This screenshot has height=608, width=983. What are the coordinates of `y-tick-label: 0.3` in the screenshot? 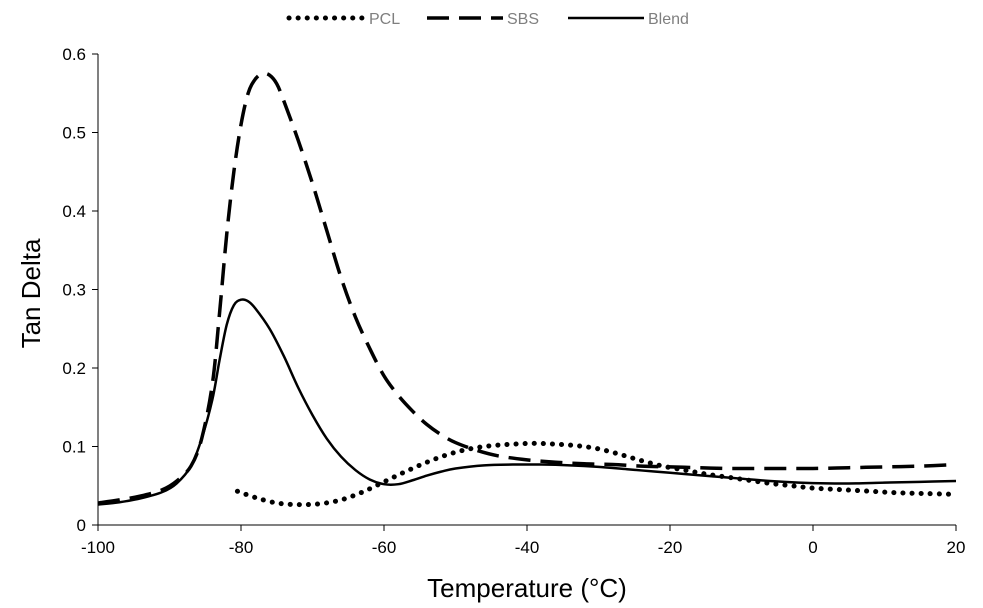 It's located at (74, 290).